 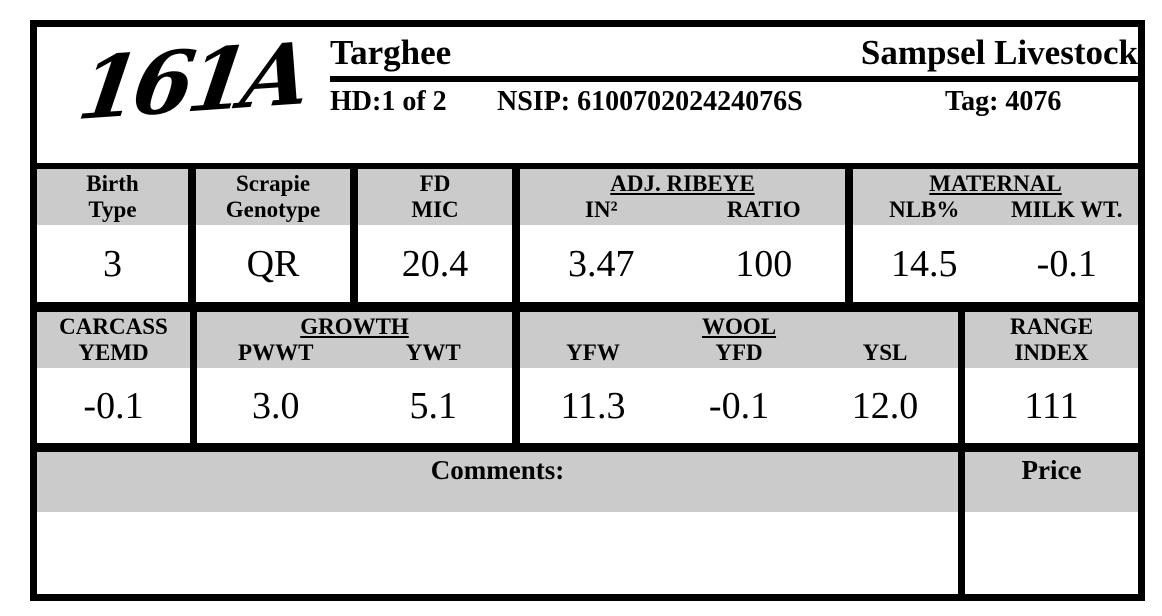 I want to click on scrapie-label-line2: Genotype, so click(x=273, y=209).